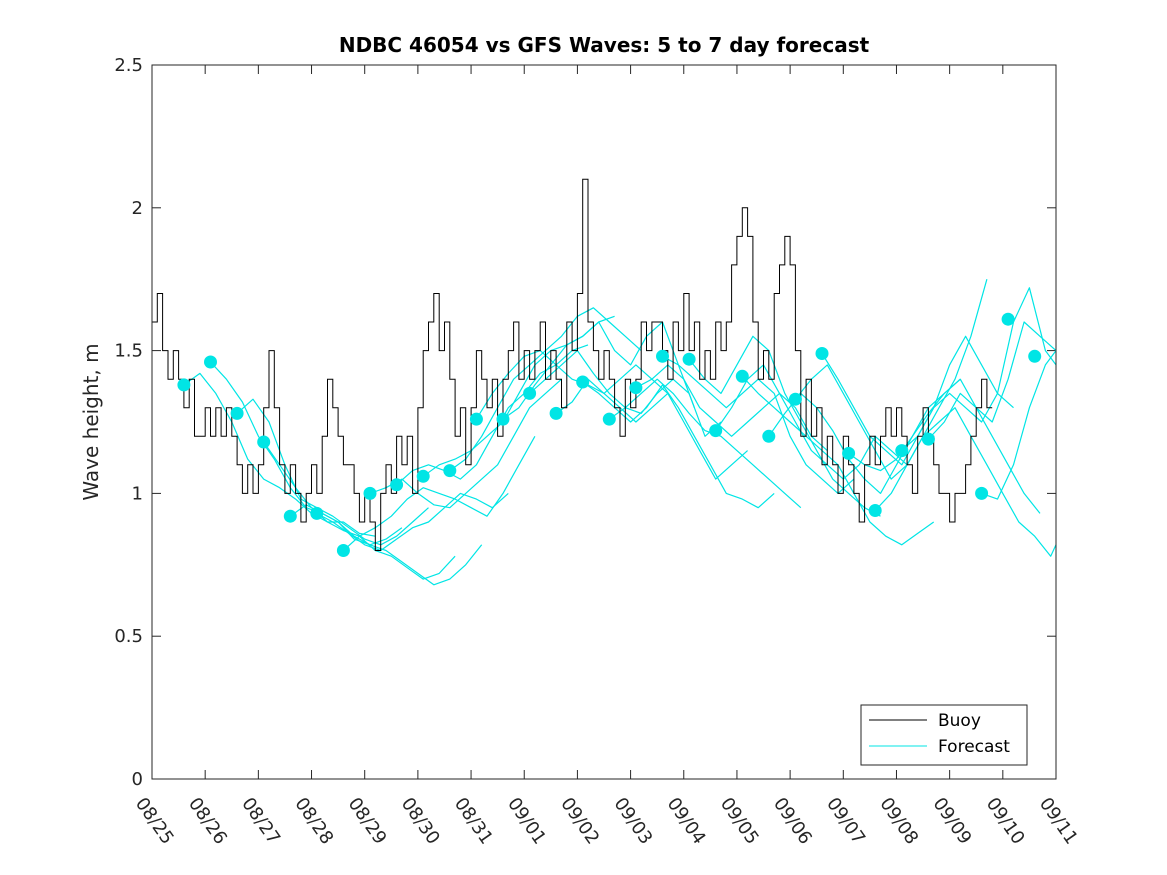 This screenshot has width=1167, height=875. Describe the element at coordinates (128, 636) in the screenshot. I see `y-tick-label: 0.5` at that location.